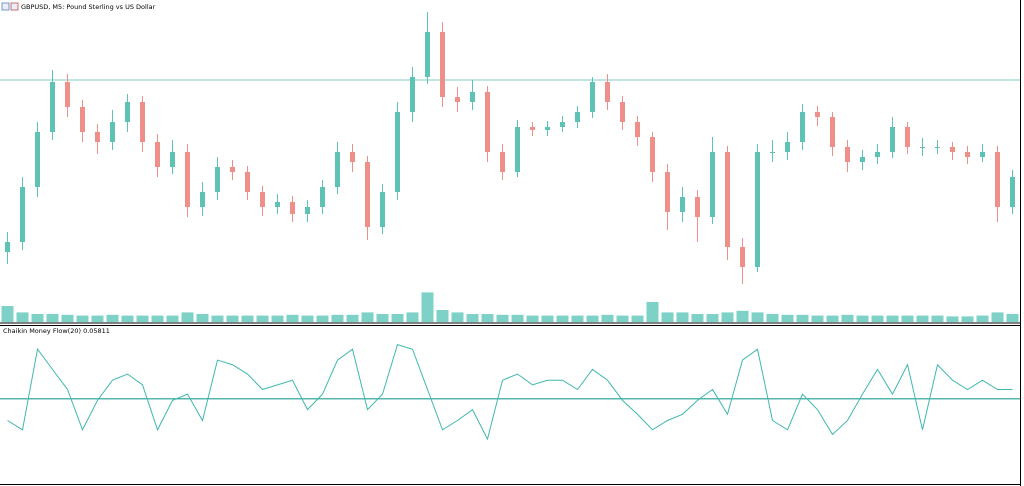 This screenshot has width=1024, height=486. I want to click on chart-icon, so click(14, 6).